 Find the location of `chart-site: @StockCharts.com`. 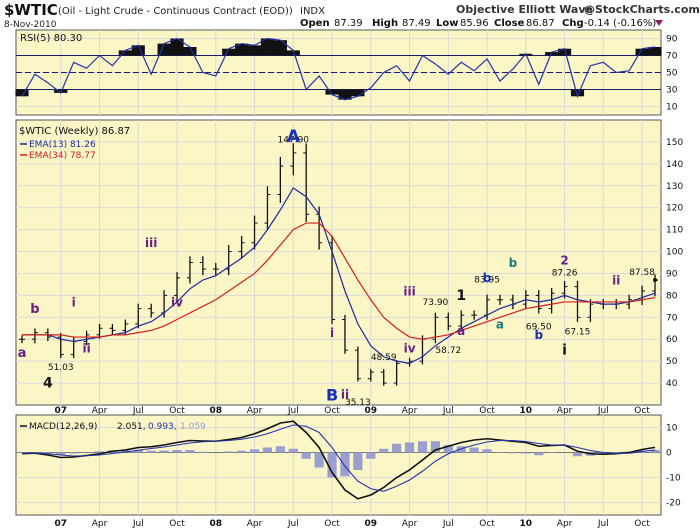

chart-site: @StockCharts.com is located at coordinates (642, 9).